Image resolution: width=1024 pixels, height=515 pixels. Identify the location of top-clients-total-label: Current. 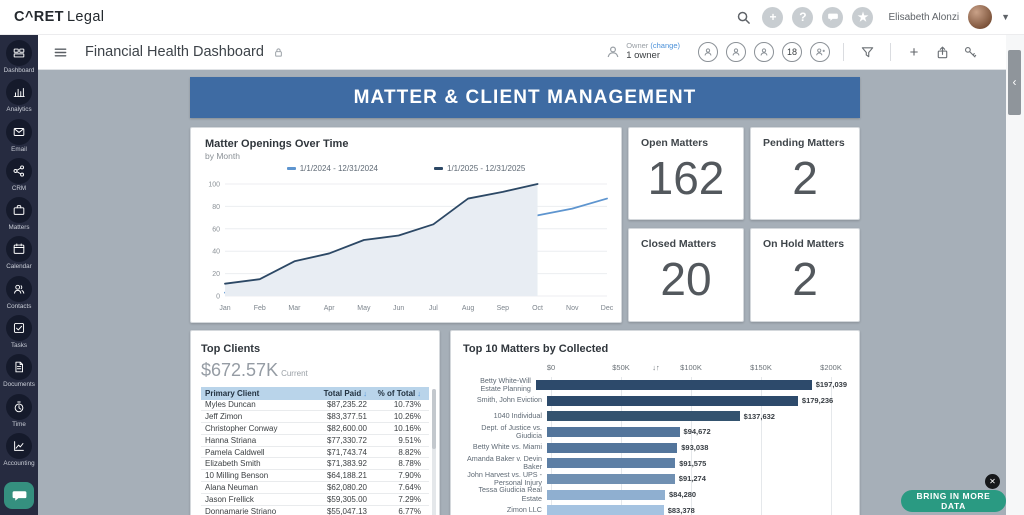
(294, 373).